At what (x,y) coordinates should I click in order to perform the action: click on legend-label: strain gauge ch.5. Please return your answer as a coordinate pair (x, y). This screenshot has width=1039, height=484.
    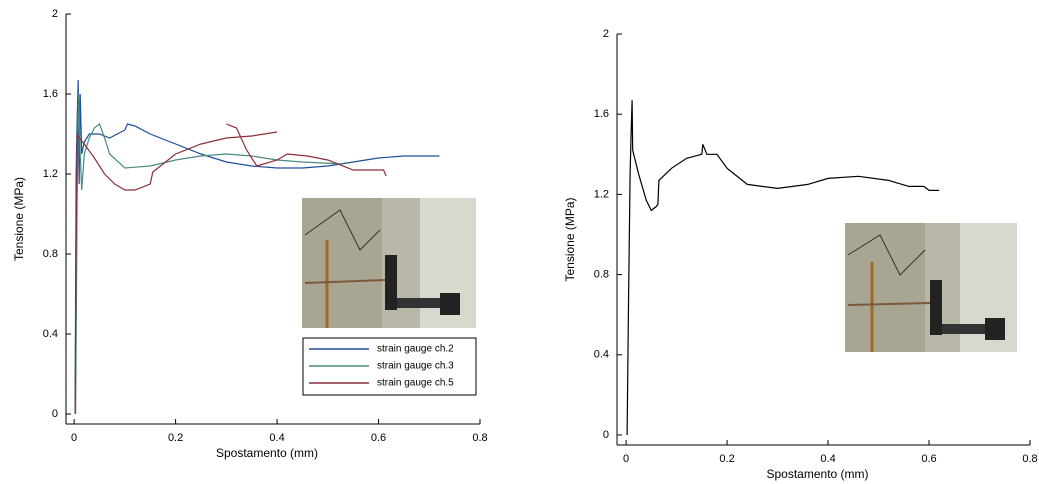
    Looking at the image, I should click on (415, 383).